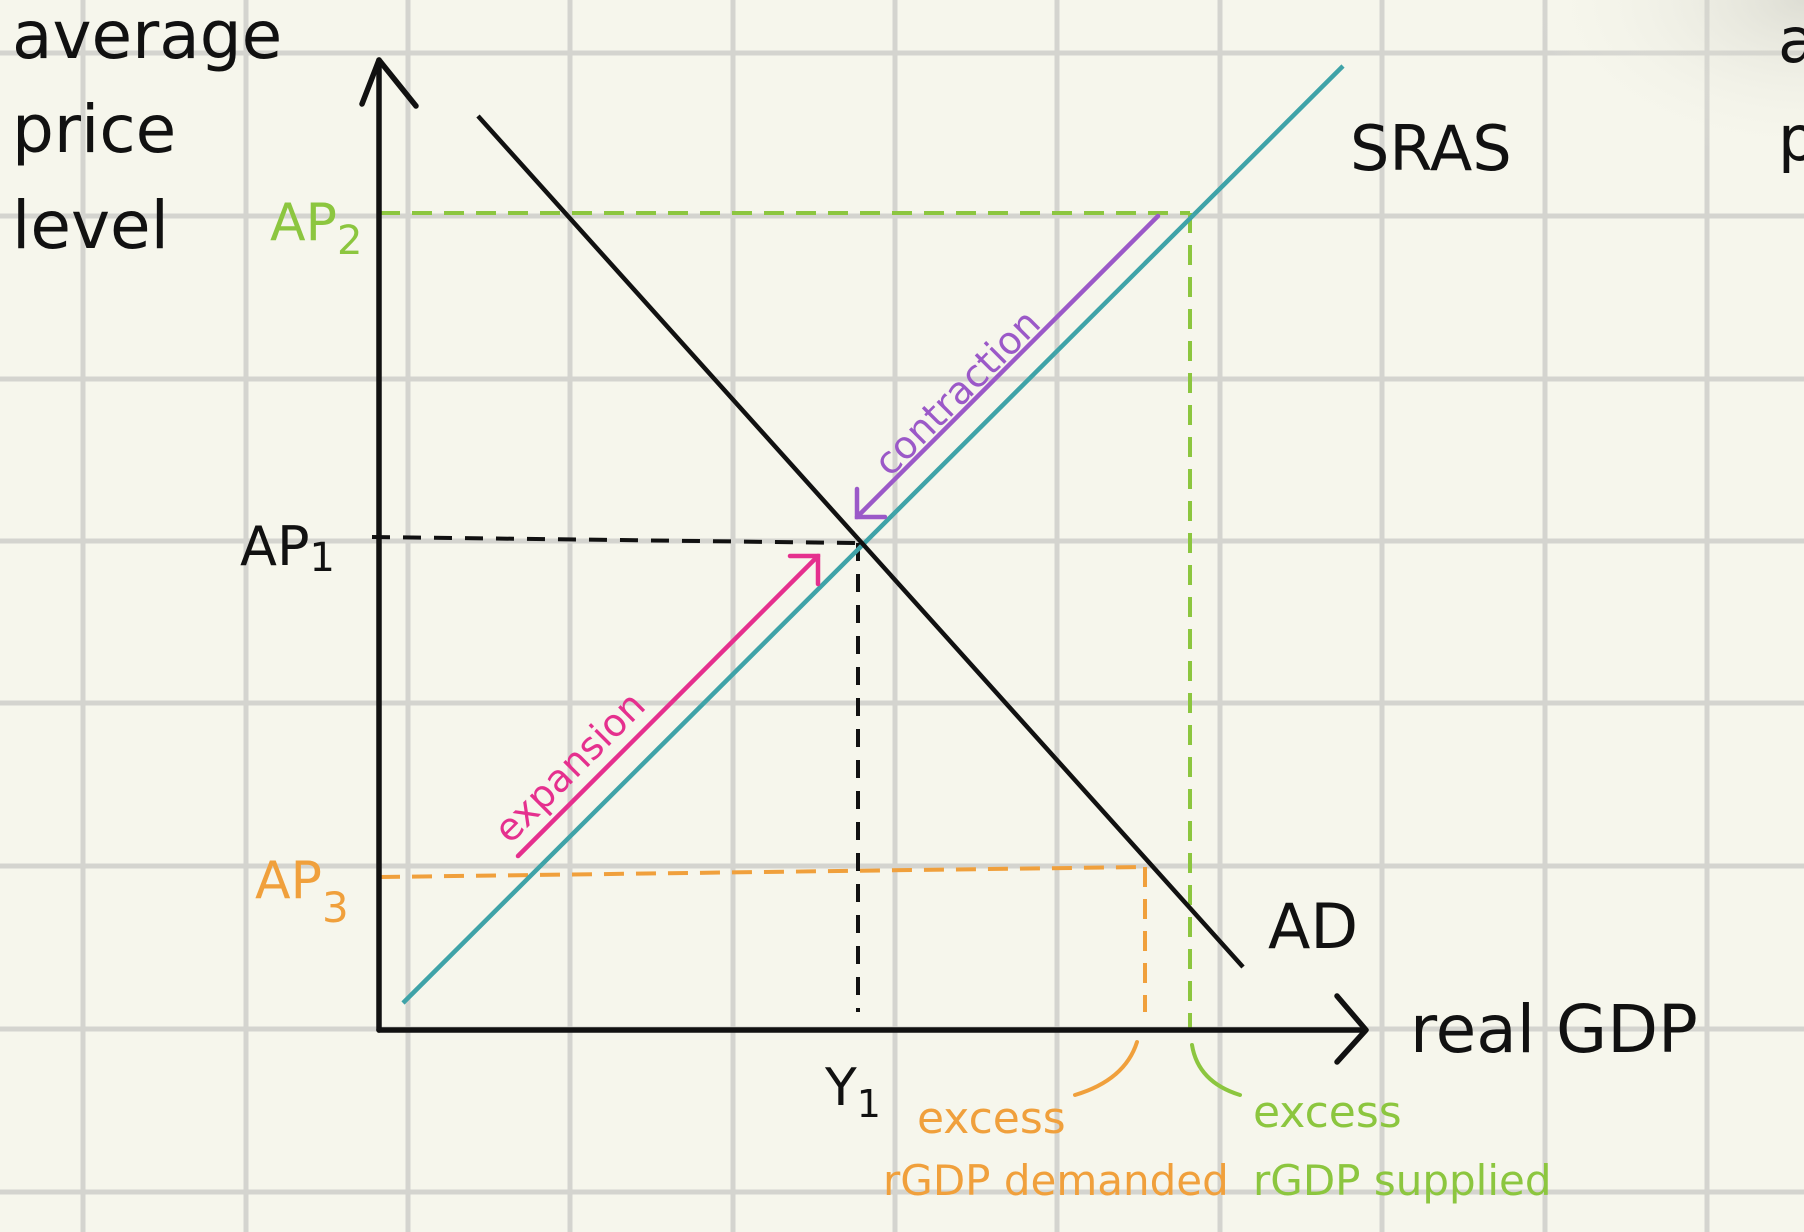 Image resolution: width=1804 pixels, height=1232 pixels. What do you see at coordinates (1791, 138) in the screenshot?
I see `edge-fragment-mid: p` at bounding box center [1791, 138].